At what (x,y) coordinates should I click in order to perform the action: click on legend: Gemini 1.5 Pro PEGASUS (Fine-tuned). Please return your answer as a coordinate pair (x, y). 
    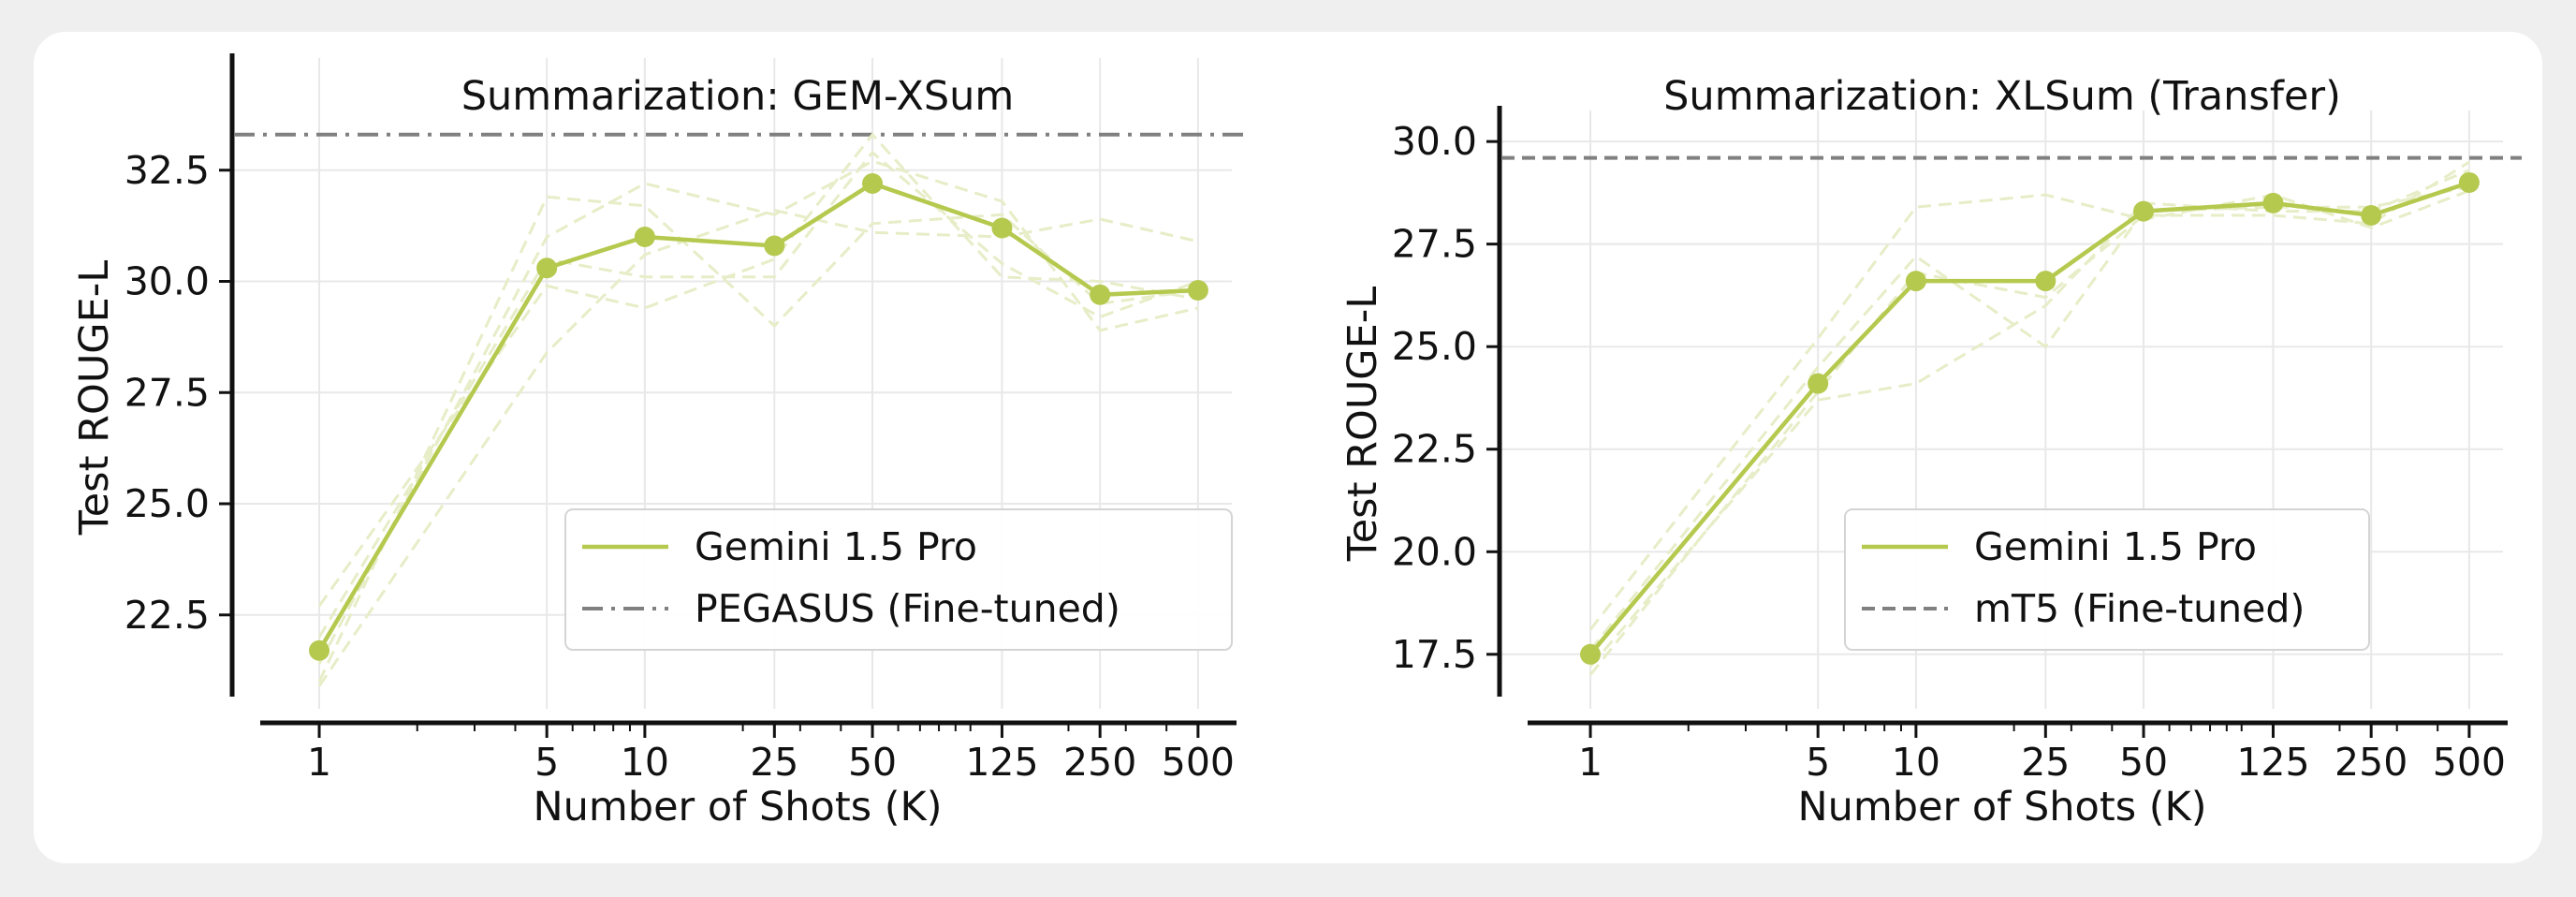
    Looking at the image, I should click on (898, 579).